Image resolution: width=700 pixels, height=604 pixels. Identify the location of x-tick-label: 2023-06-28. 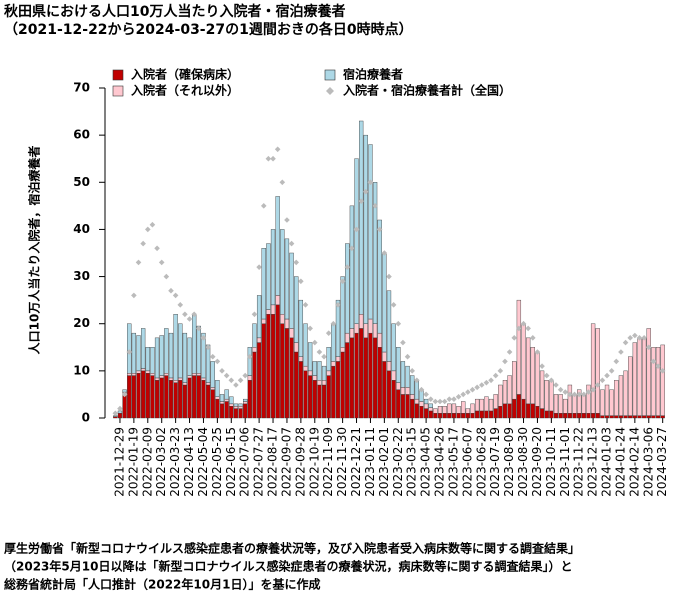
(481, 462).